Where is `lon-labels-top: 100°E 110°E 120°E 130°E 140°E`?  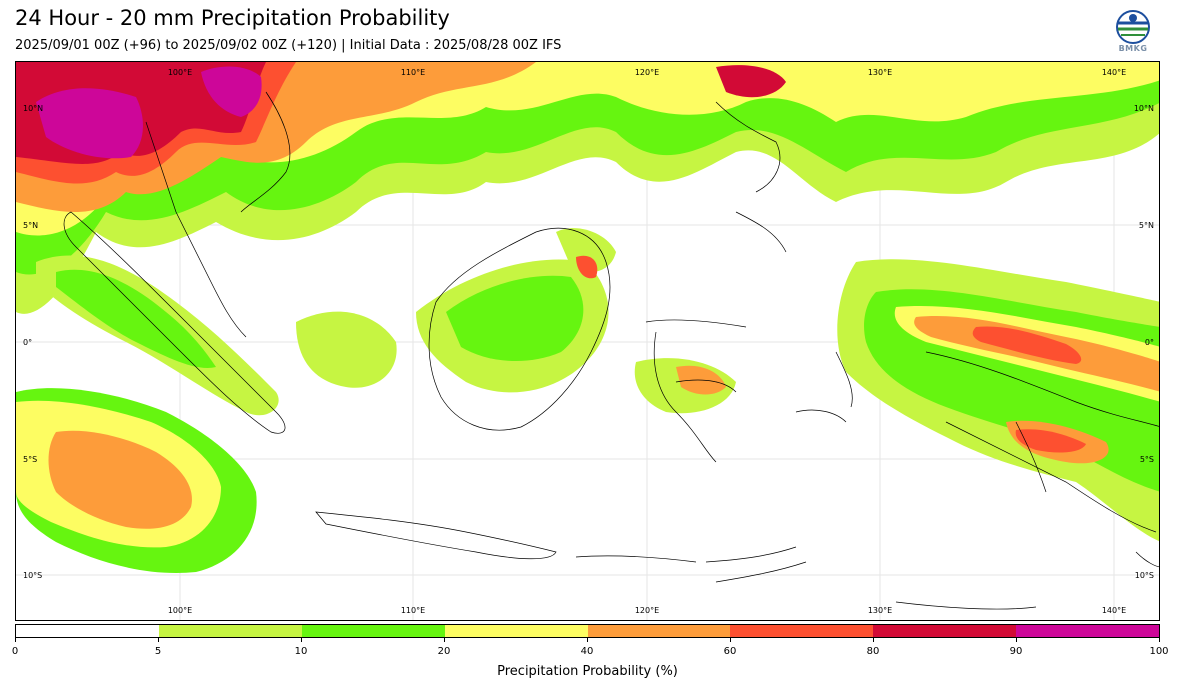 lon-labels-top: 100°E 110°E 120°E 130°E 140°E is located at coordinates (647, 72).